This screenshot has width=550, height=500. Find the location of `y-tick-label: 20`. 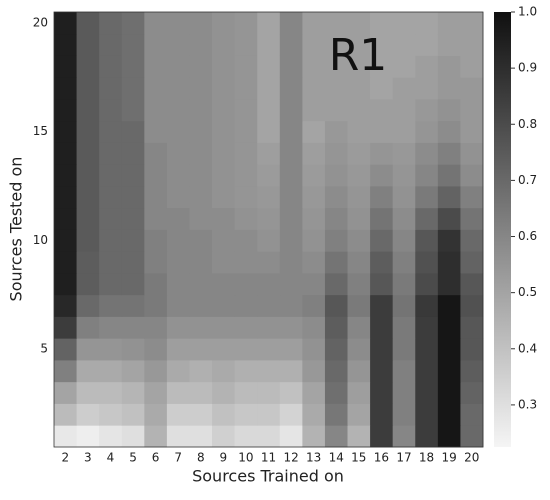

y-tick-label: 20 is located at coordinates (40, 22).